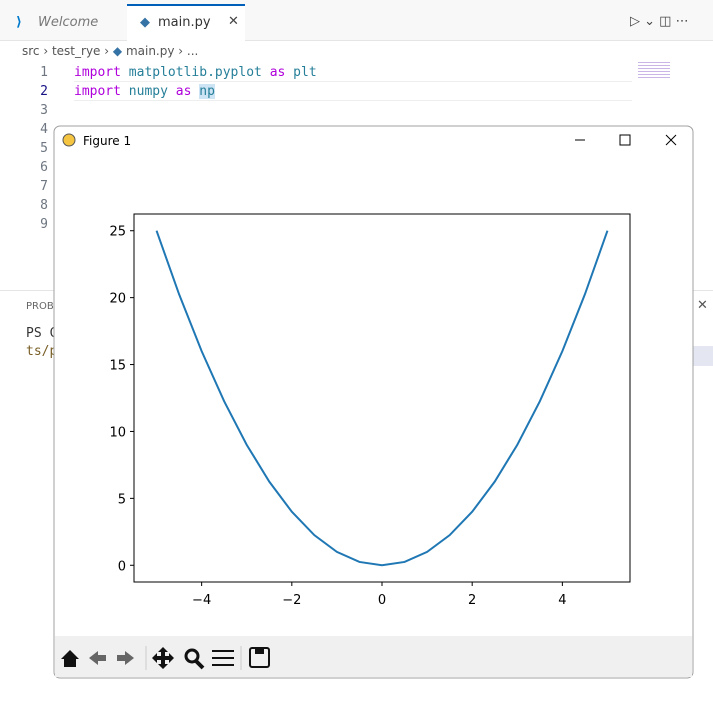  I want to click on y-tick-label: 10, so click(117, 432).